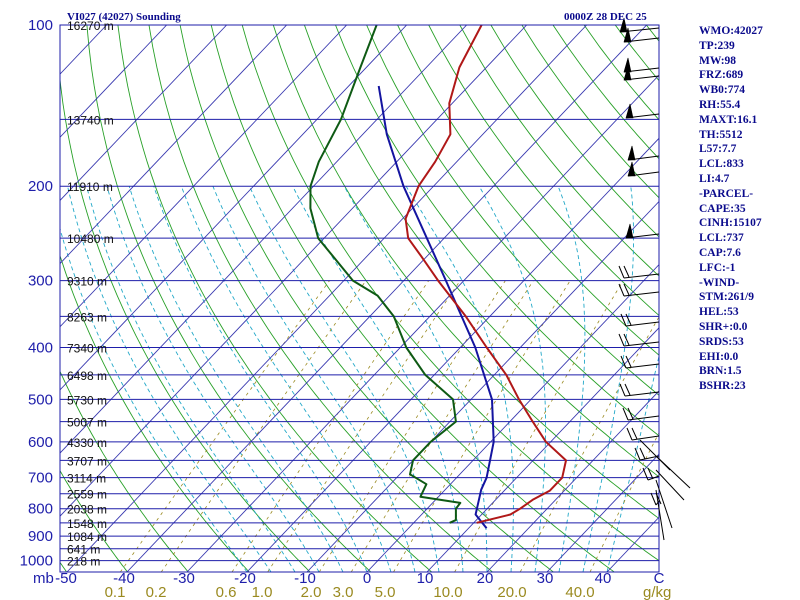 The image size is (800, 600). Describe the element at coordinates (730, 223) in the screenshot. I see `stat-line: CINH:15107` at that location.